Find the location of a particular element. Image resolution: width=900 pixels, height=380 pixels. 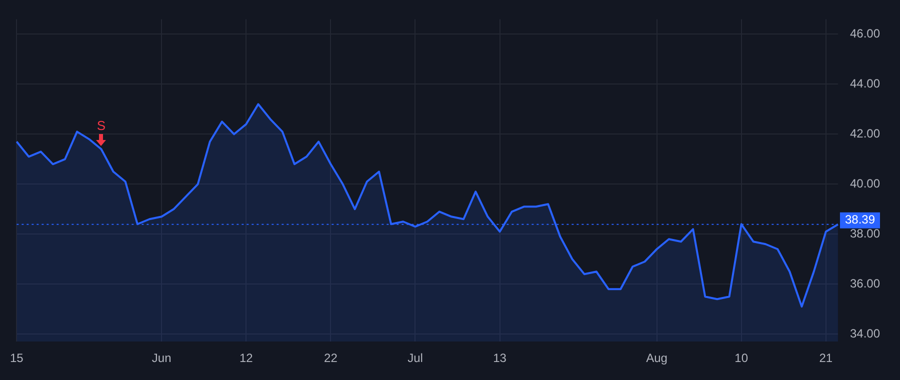

y-tick-label: 44.00 is located at coordinates (865, 83).